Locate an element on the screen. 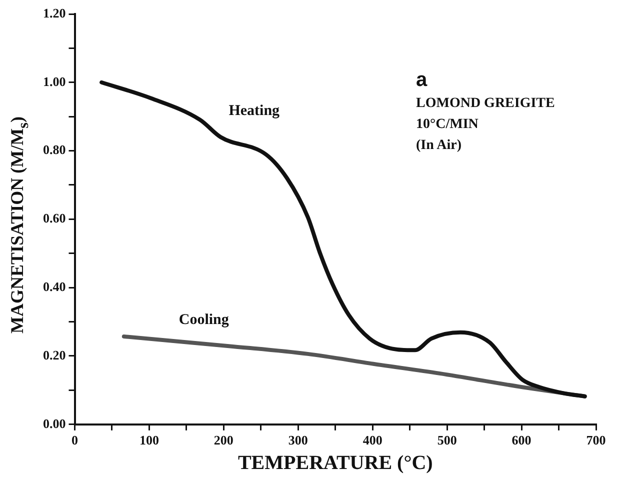 The width and height of the screenshot is (626, 484). x-tick-label: 500 is located at coordinates (447, 440).